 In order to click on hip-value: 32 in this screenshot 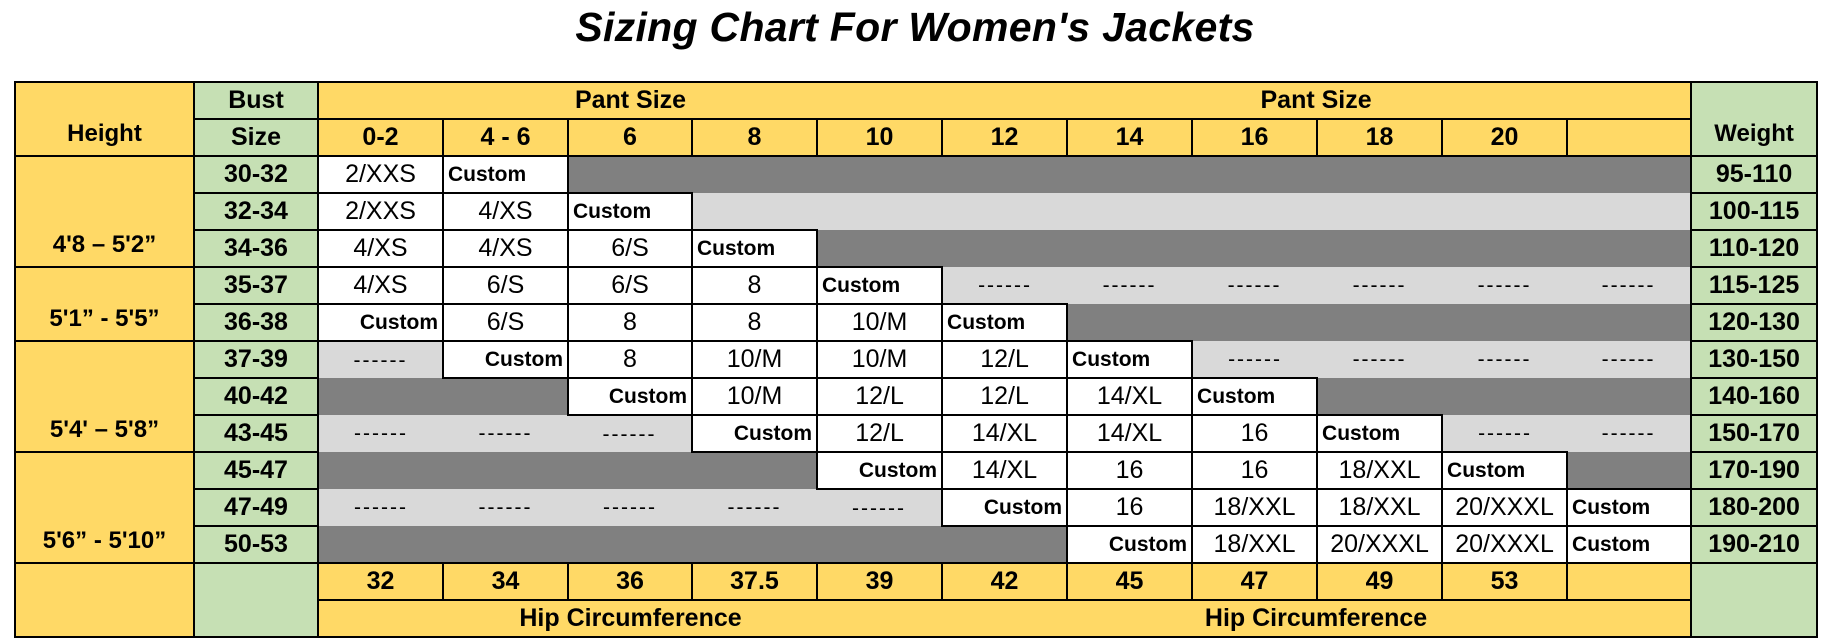, I will do `click(380, 581)`.